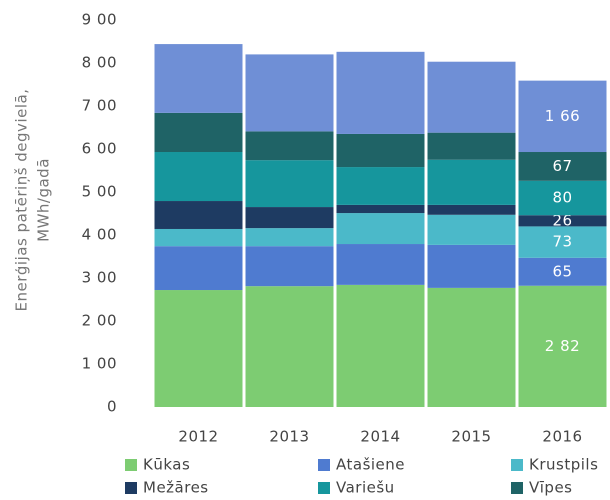 The image size is (610, 500). Describe the element at coordinates (44, 200) in the screenshot. I see `y-axis-title-line: MWh/gadā` at that location.